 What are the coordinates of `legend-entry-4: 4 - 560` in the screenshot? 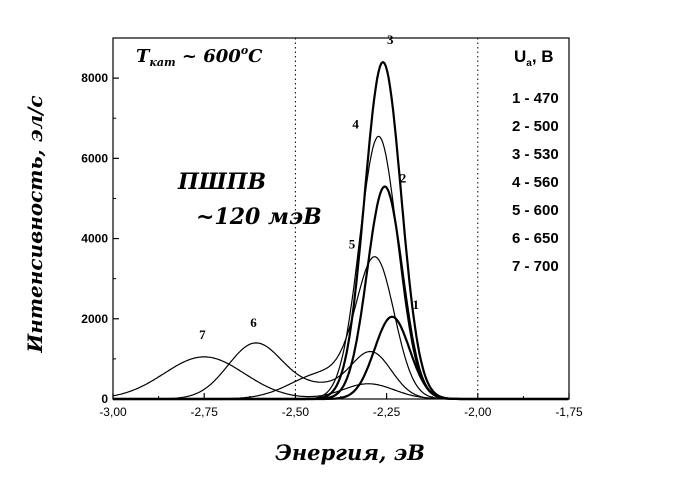 It's located at (535, 182).